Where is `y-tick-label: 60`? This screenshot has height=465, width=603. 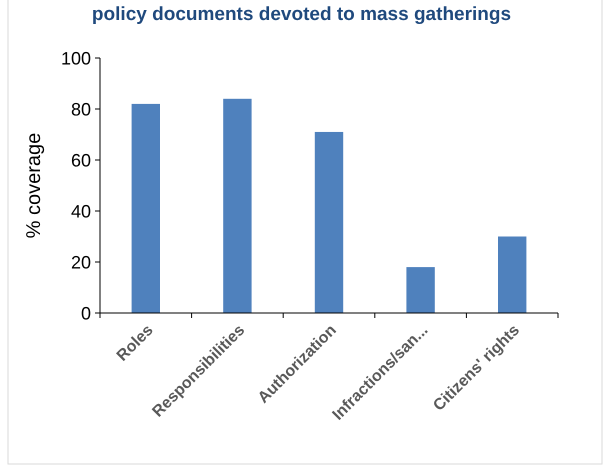
y-tick-label: 60 is located at coordinates (80, 160).